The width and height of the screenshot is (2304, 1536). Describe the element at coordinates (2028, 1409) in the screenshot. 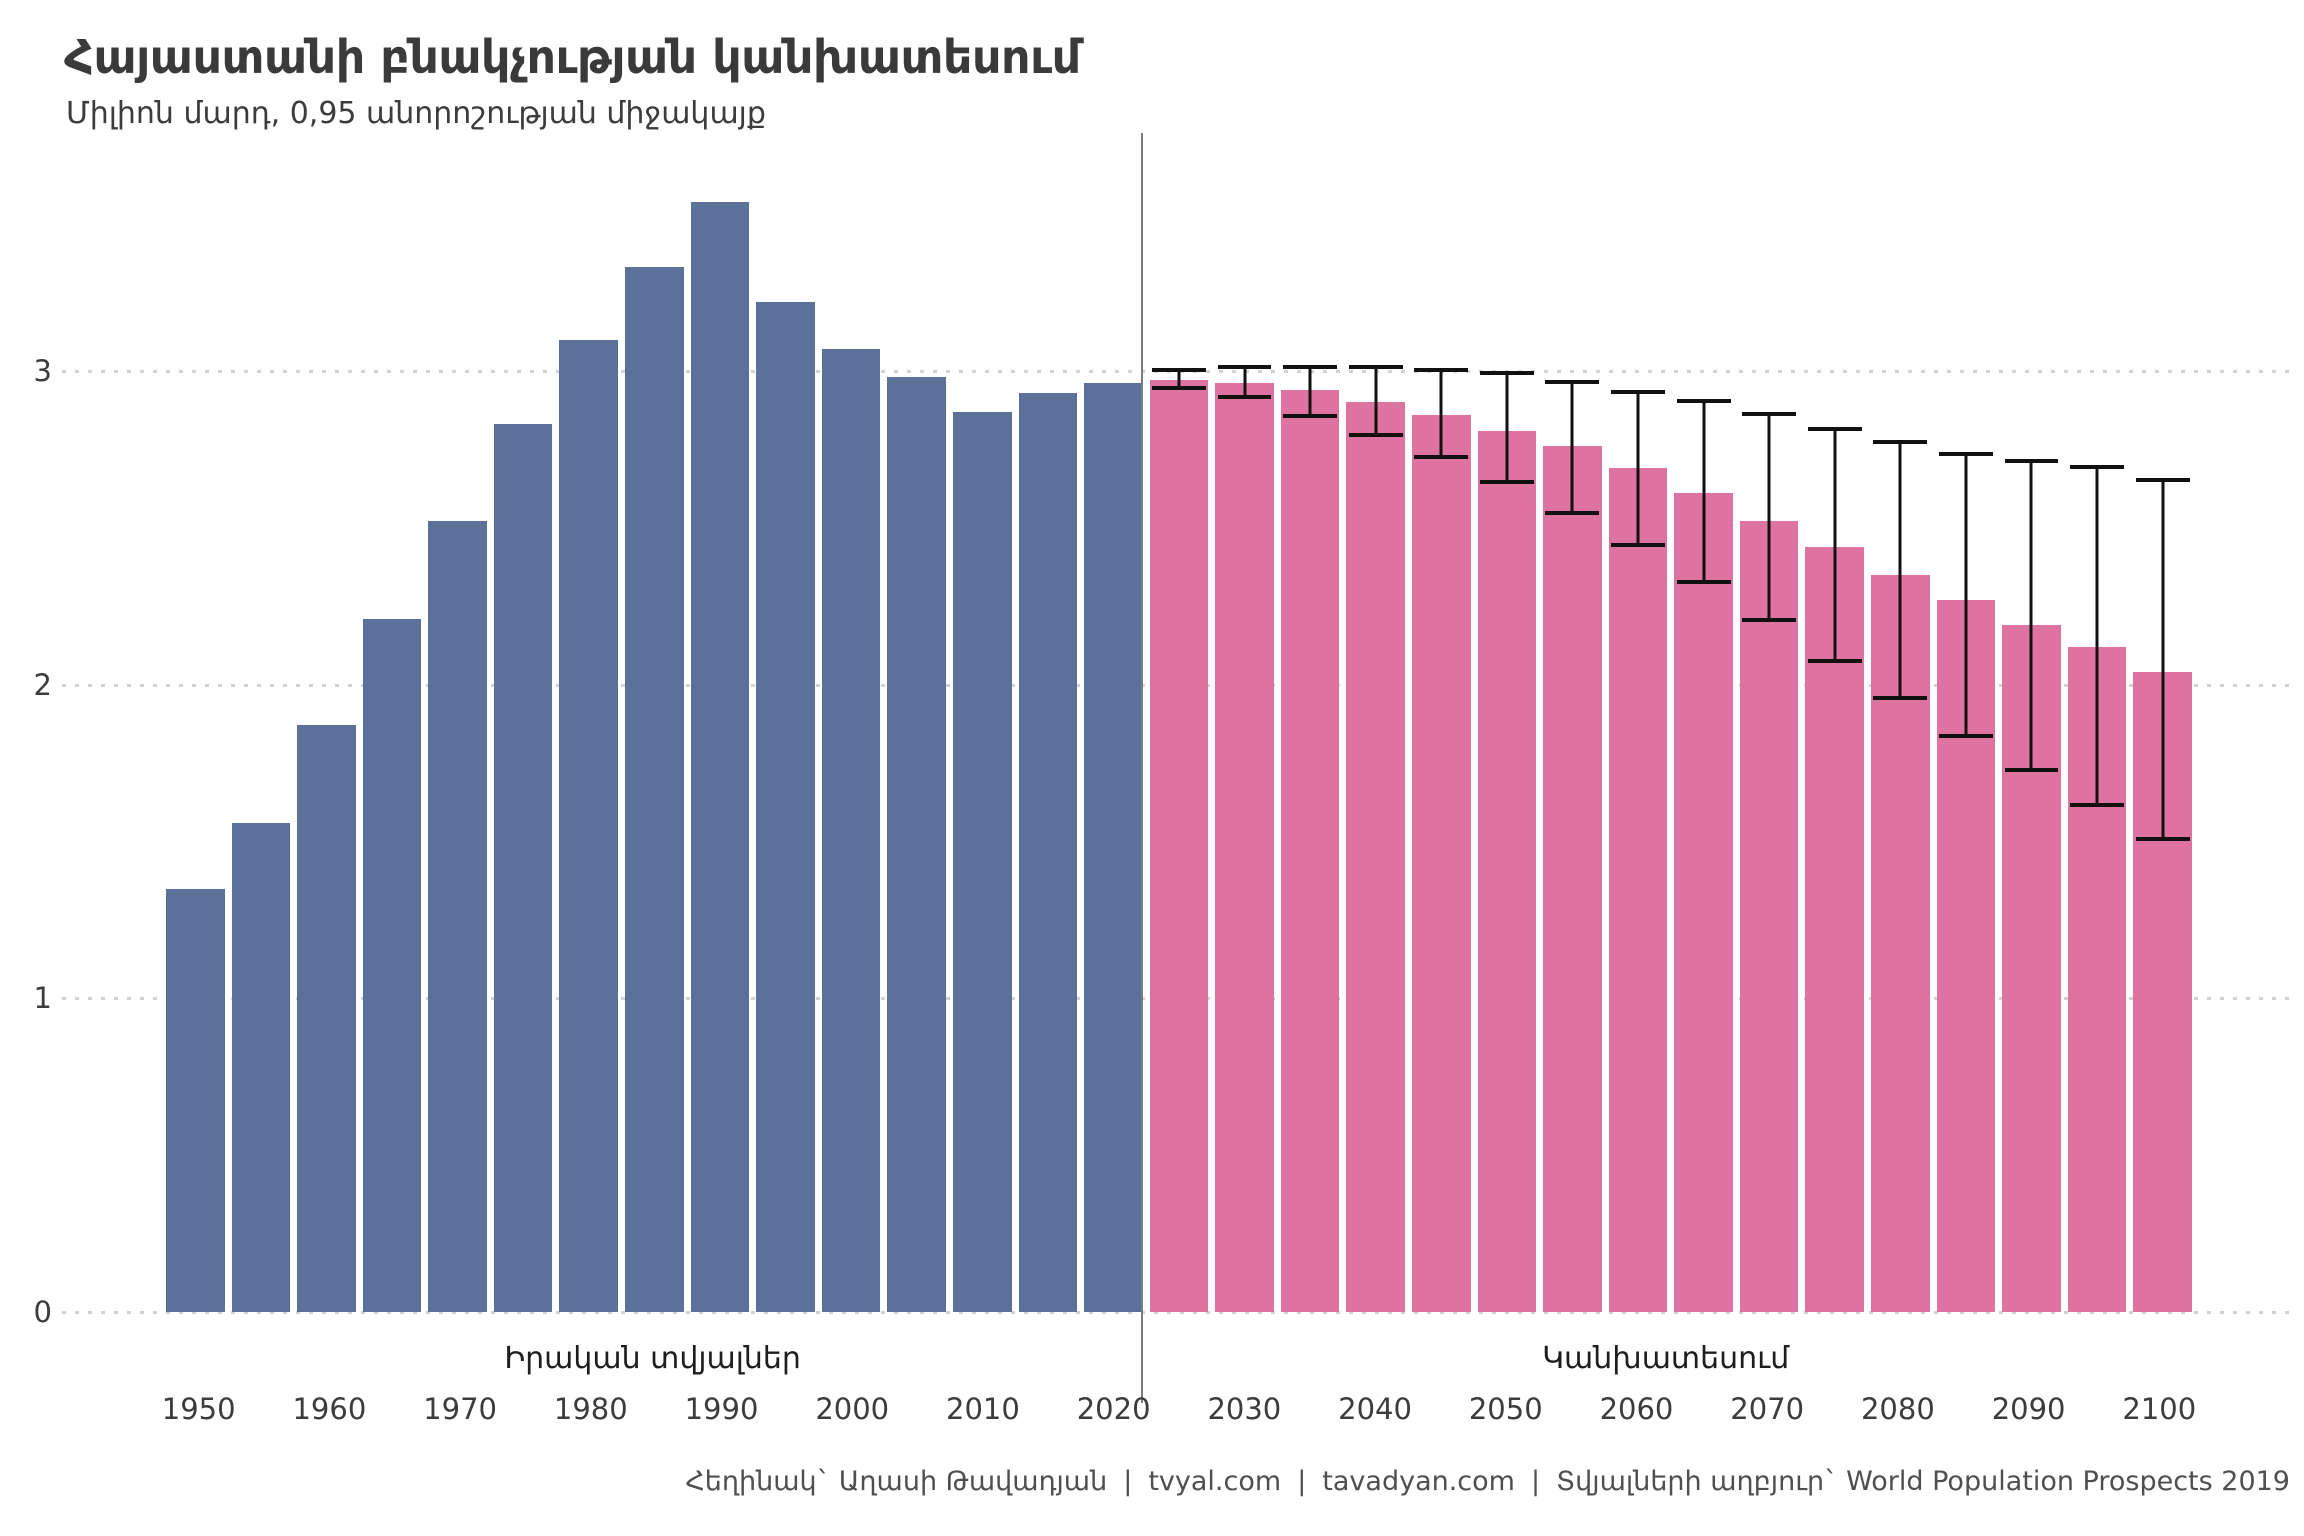

I see `x-tick-label-2090: 2090` at that location.